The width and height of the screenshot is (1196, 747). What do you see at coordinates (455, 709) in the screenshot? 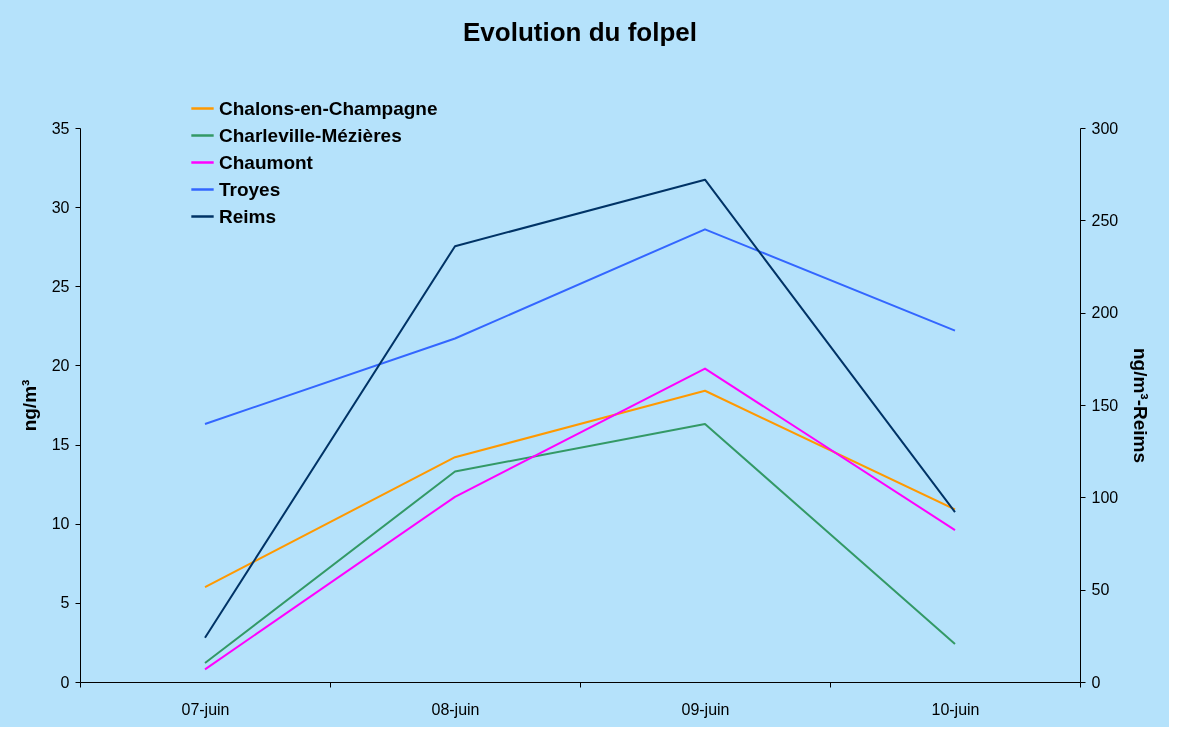
I see `x-tick-label: 08-juin` at bounding box center [455, 709].